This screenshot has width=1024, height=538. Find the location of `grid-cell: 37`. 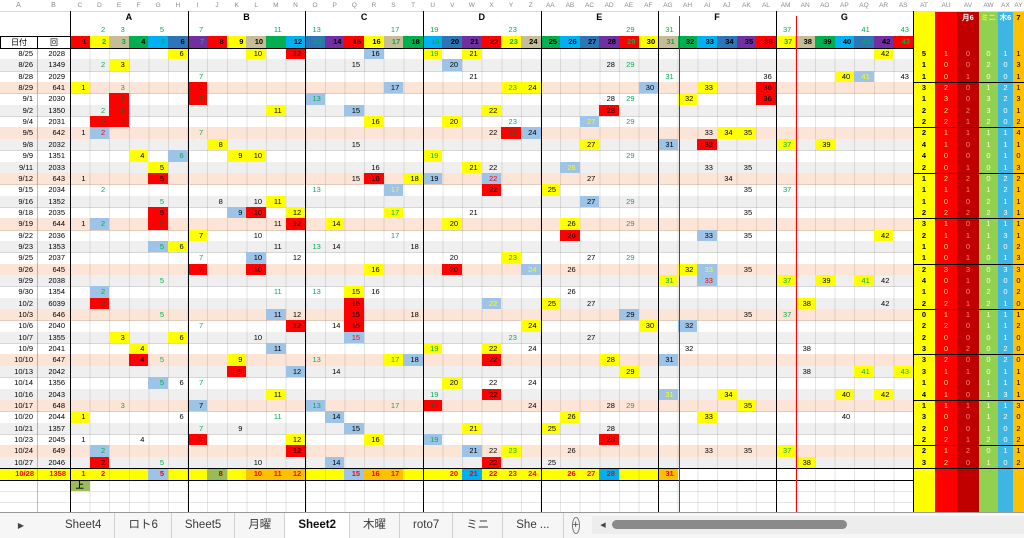

grid-cell: 37 is located at coordinates (787, 190).